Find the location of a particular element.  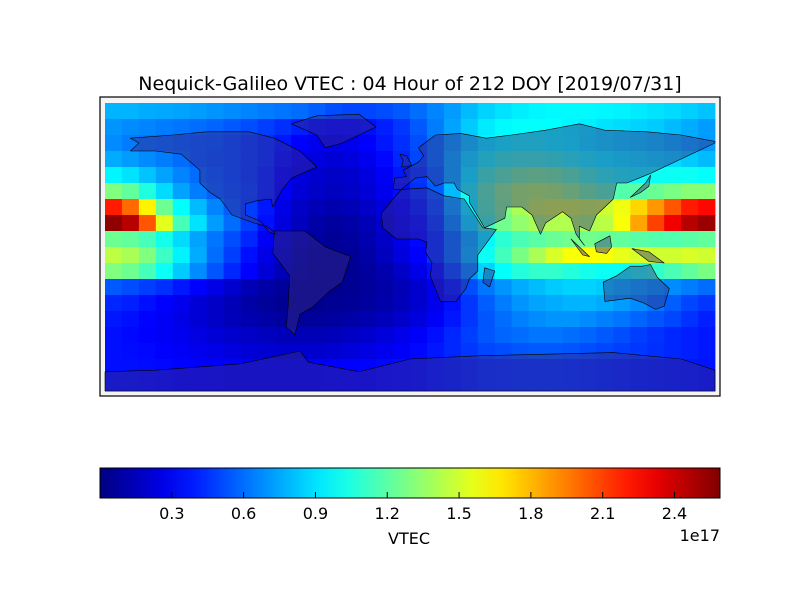

continent-japan is located at coordinates (640, 186).